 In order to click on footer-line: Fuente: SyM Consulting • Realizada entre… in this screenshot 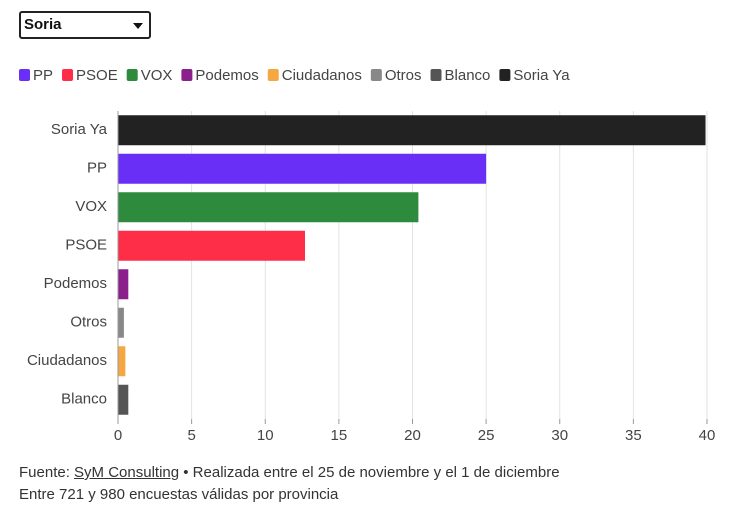, I will do `click(289, 473)`.